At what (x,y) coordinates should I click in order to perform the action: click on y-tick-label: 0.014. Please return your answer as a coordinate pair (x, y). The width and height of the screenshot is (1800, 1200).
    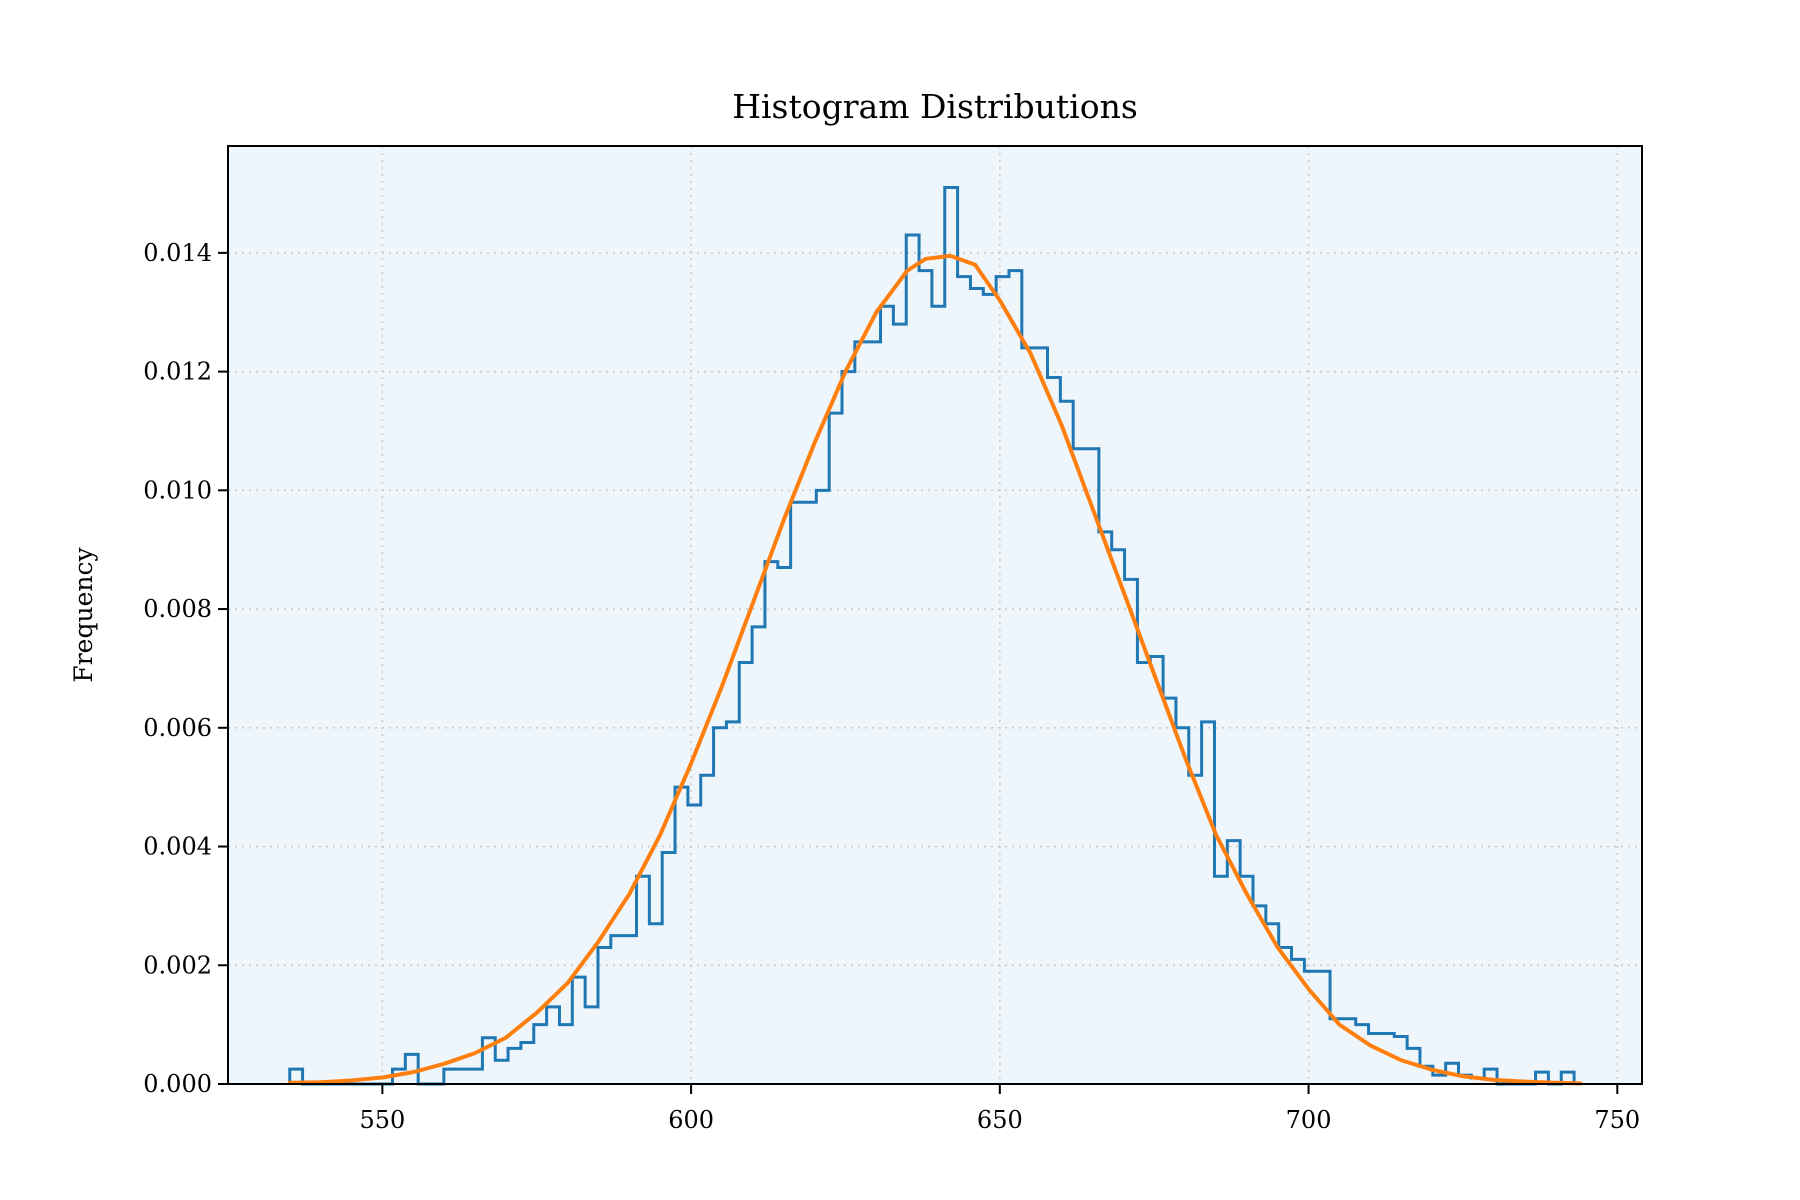
    Looking at the image, I should click on (177, 253).